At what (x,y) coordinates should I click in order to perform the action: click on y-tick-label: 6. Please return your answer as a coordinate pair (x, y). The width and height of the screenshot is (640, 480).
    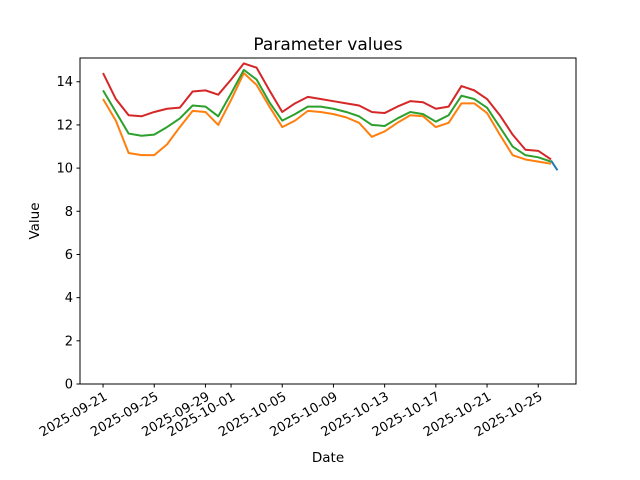
    Looking at the image, I should click on (69, 255).